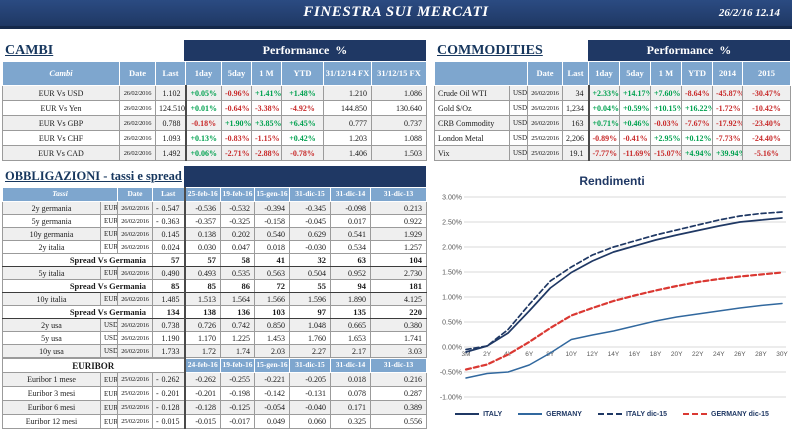 This screenshot has width=792, height=429. I want to click on column-header: Tassi, so click(60, 194).